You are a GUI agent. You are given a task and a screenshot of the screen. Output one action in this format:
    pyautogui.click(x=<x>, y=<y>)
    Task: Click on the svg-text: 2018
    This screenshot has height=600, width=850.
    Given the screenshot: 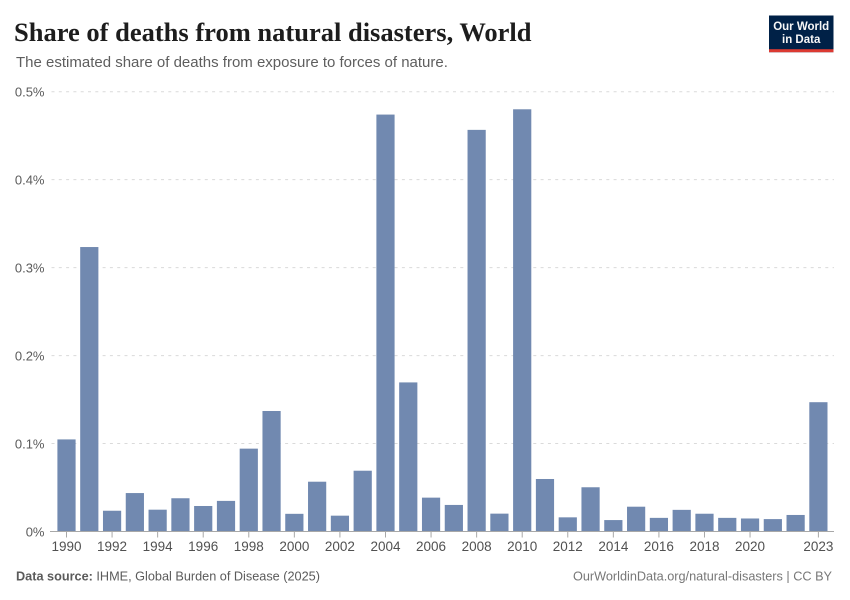 What is the action you would take?
    pyautogui.click(x=704, y=546)
    